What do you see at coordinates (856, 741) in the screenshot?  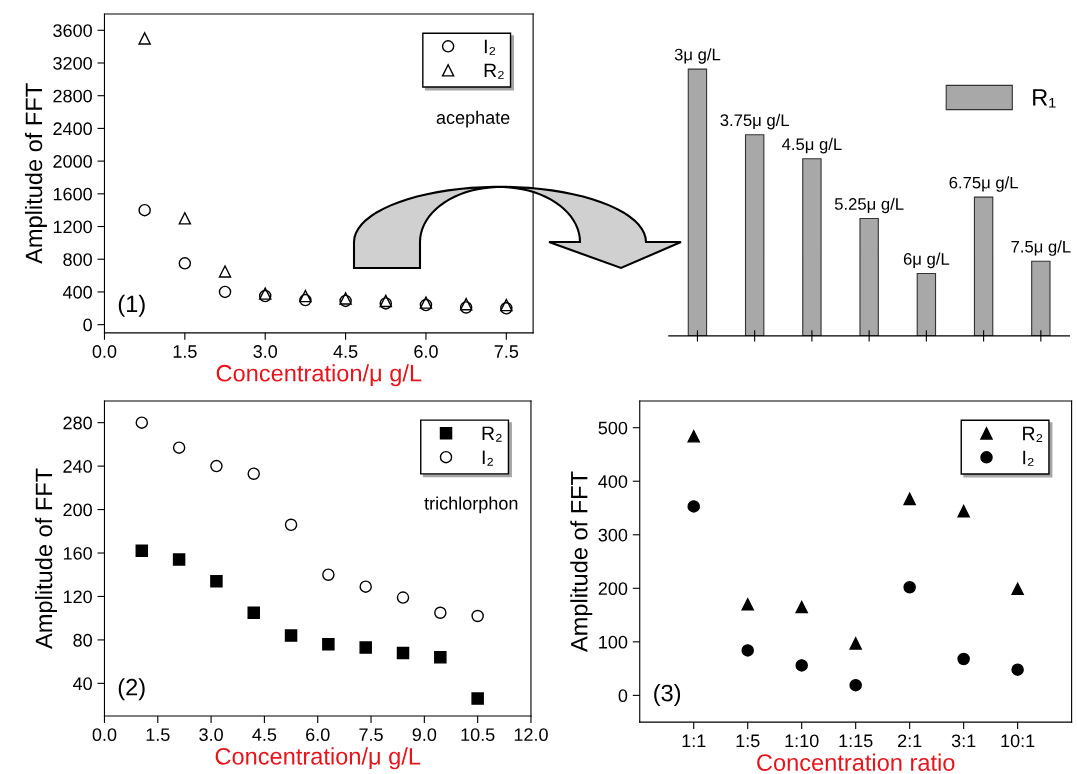 I see `x-tick-label: 1:15` at bounding box center [856, 741].